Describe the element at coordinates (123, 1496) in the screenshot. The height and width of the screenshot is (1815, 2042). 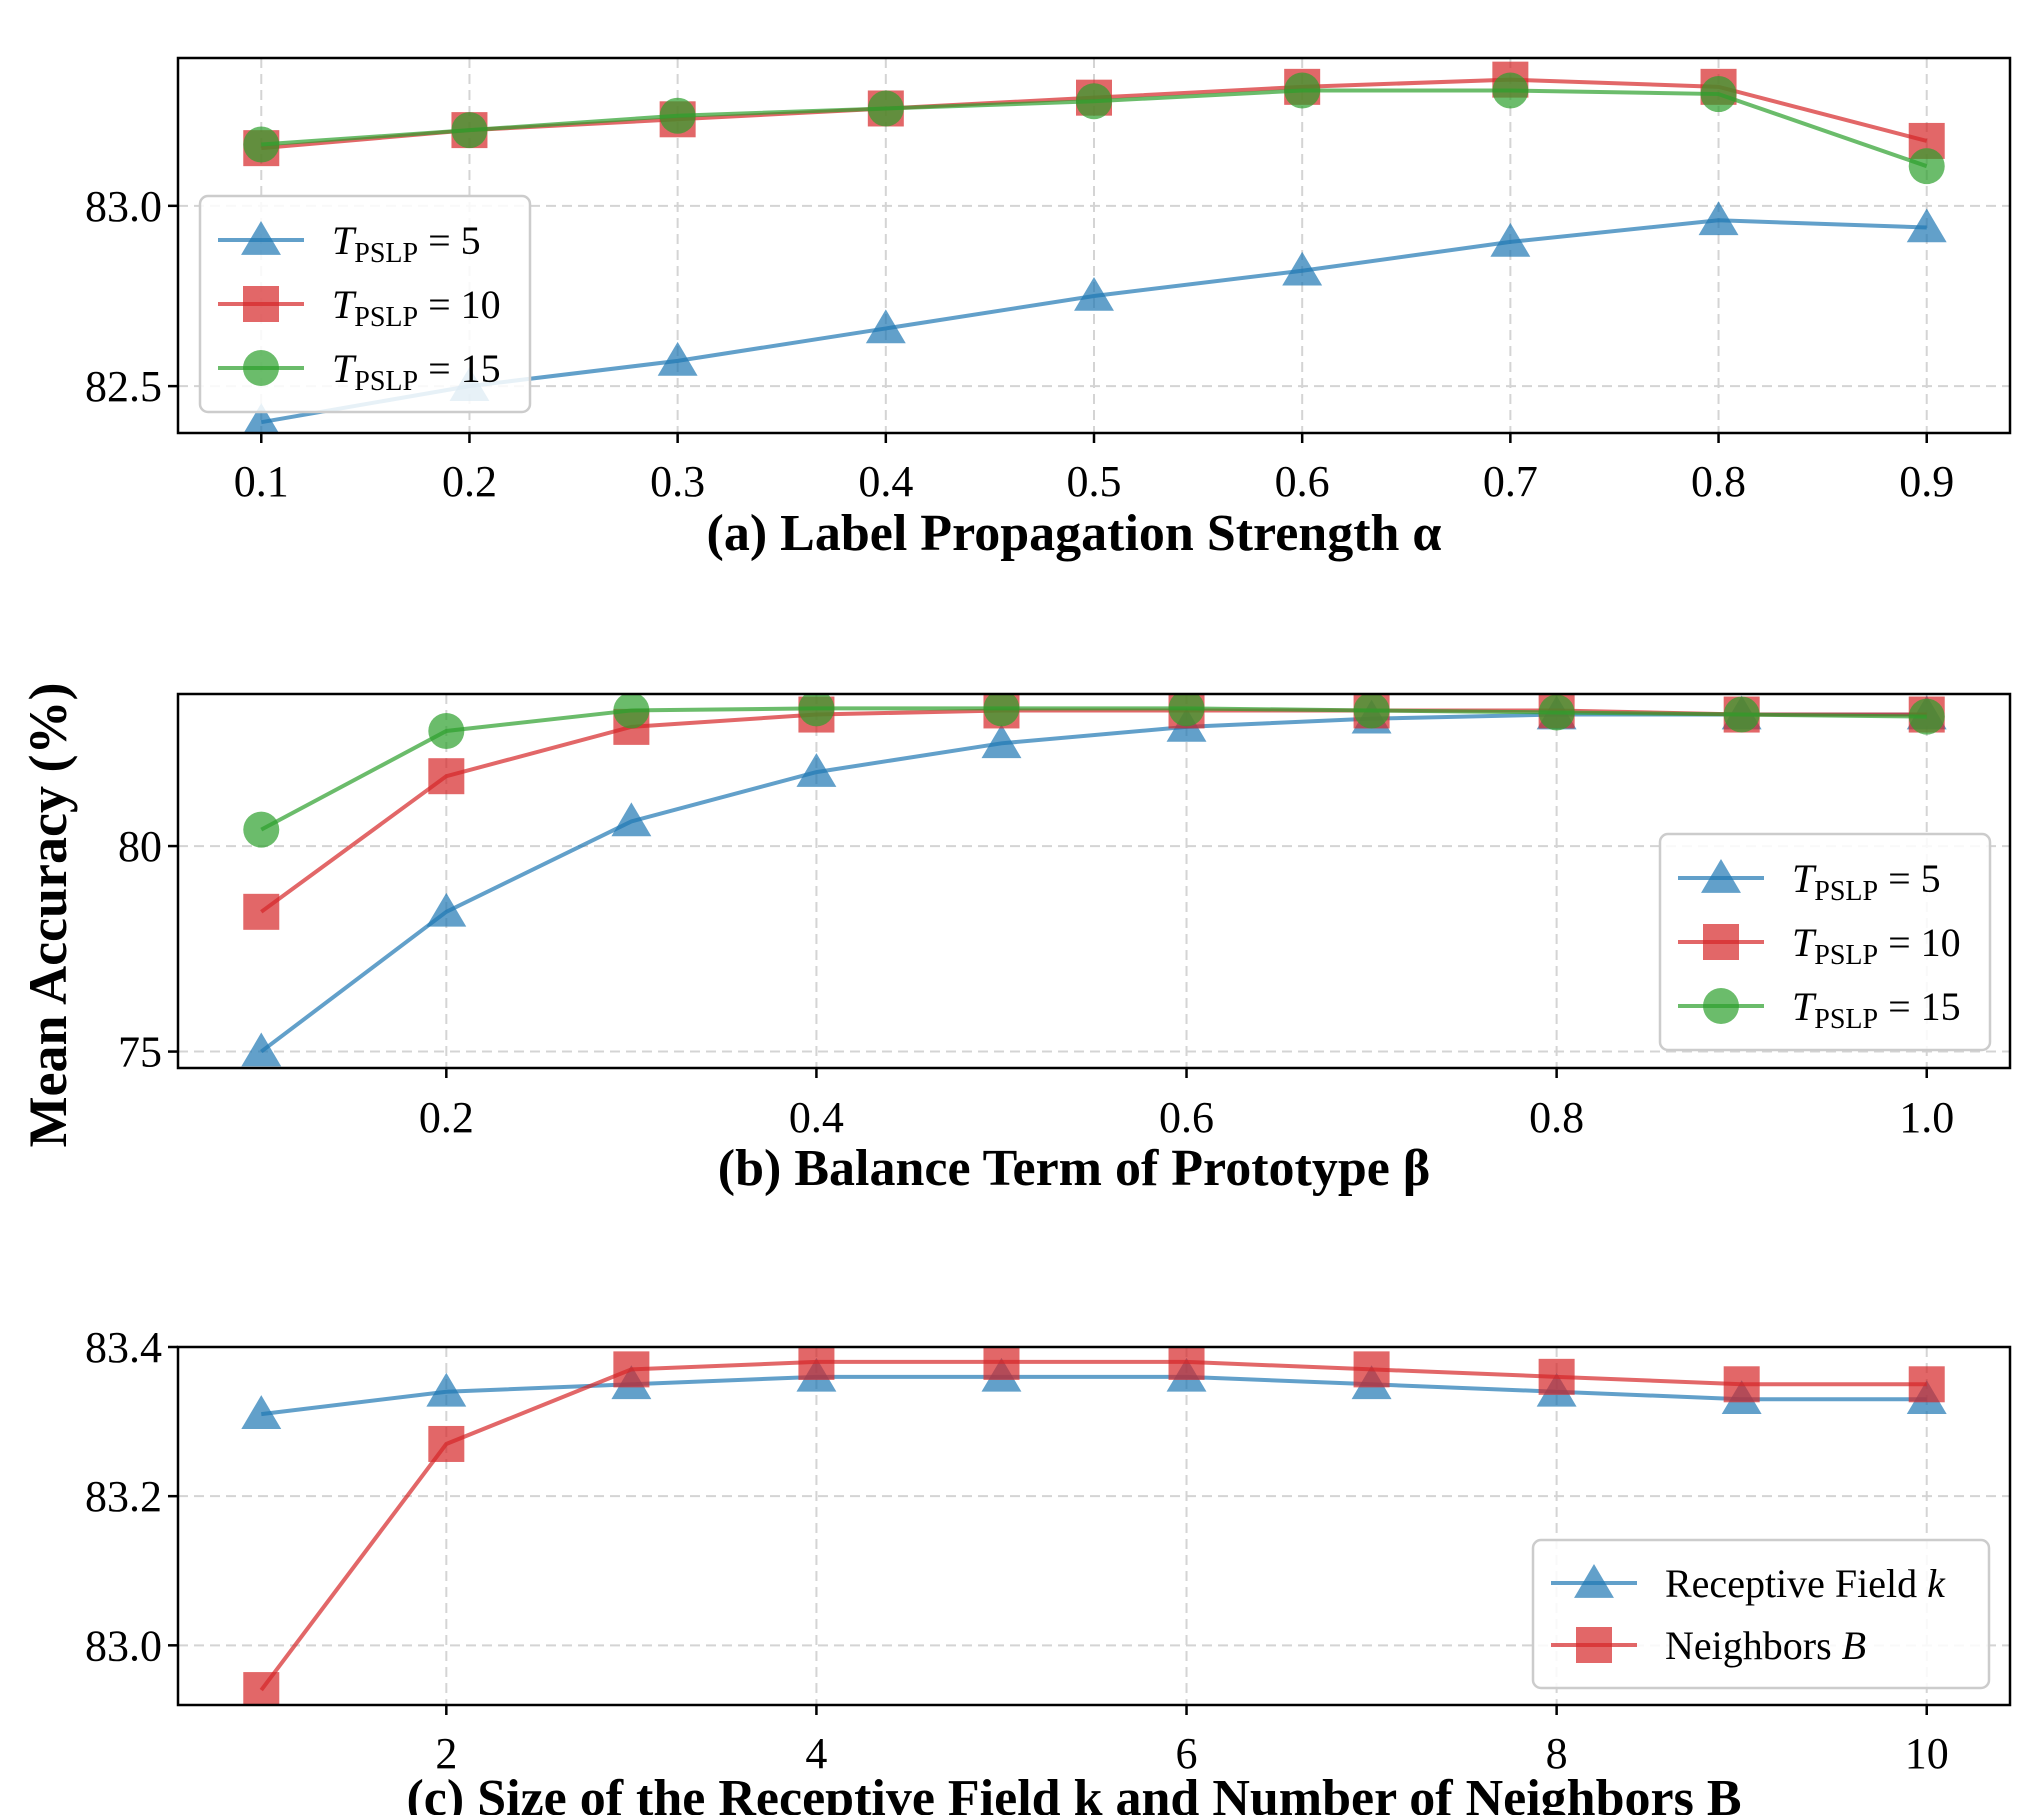
I see `y-tick-label: 83.2` at that location.